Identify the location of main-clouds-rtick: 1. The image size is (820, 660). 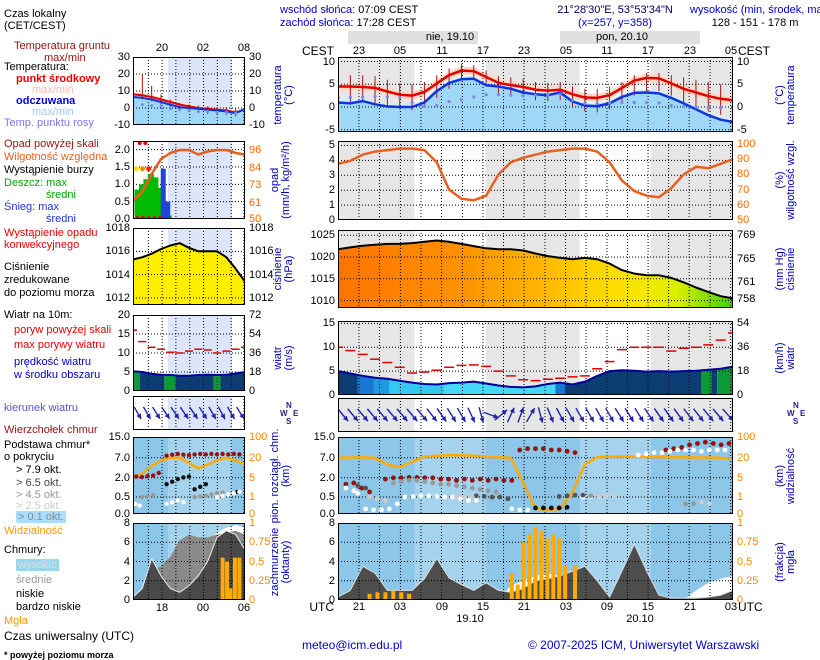
(740, 497).